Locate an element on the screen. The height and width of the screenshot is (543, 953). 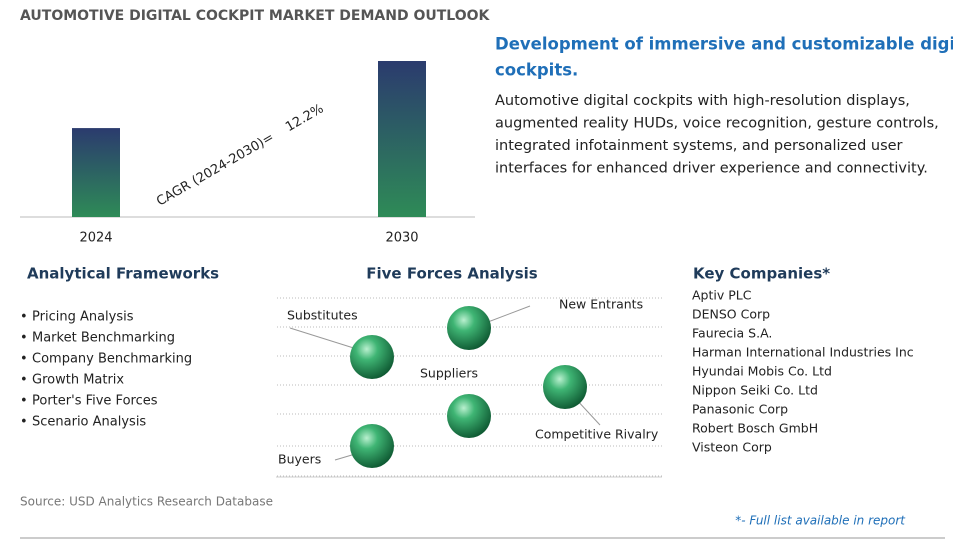
footnote: *- Full list available in report is located at coordinates (820, 521).